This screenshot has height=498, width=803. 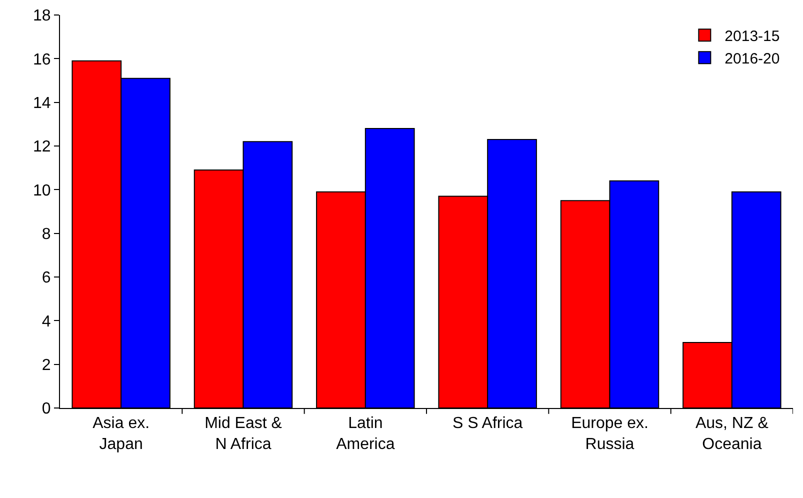 What do you see at coordinates (732, 434) in the screenshot?
I see `x-tick-label: Aus, NZ & Oceania` at bounding box center [732, 434].